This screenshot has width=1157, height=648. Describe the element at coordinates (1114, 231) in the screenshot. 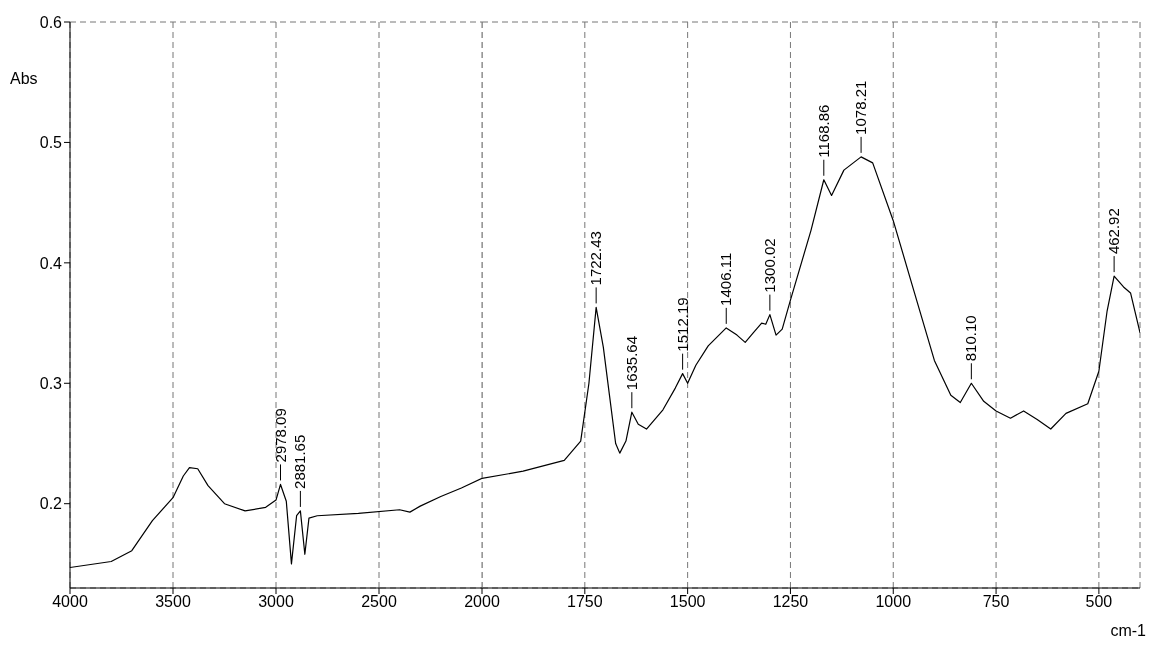

I see `annotation: 462.92` at that location.